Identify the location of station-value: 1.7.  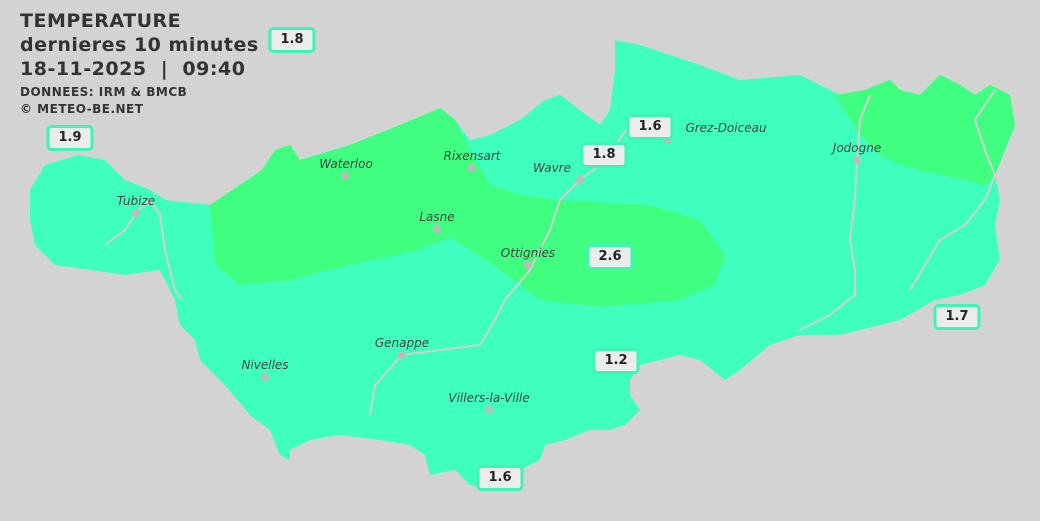
(957, 317).